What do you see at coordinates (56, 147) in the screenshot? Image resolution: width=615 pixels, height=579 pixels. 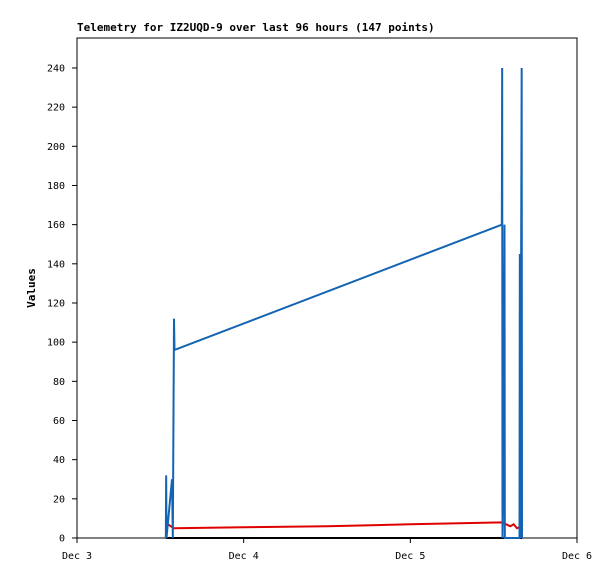 I see `y-tick-label: 200` at bounding box center [56, 147].